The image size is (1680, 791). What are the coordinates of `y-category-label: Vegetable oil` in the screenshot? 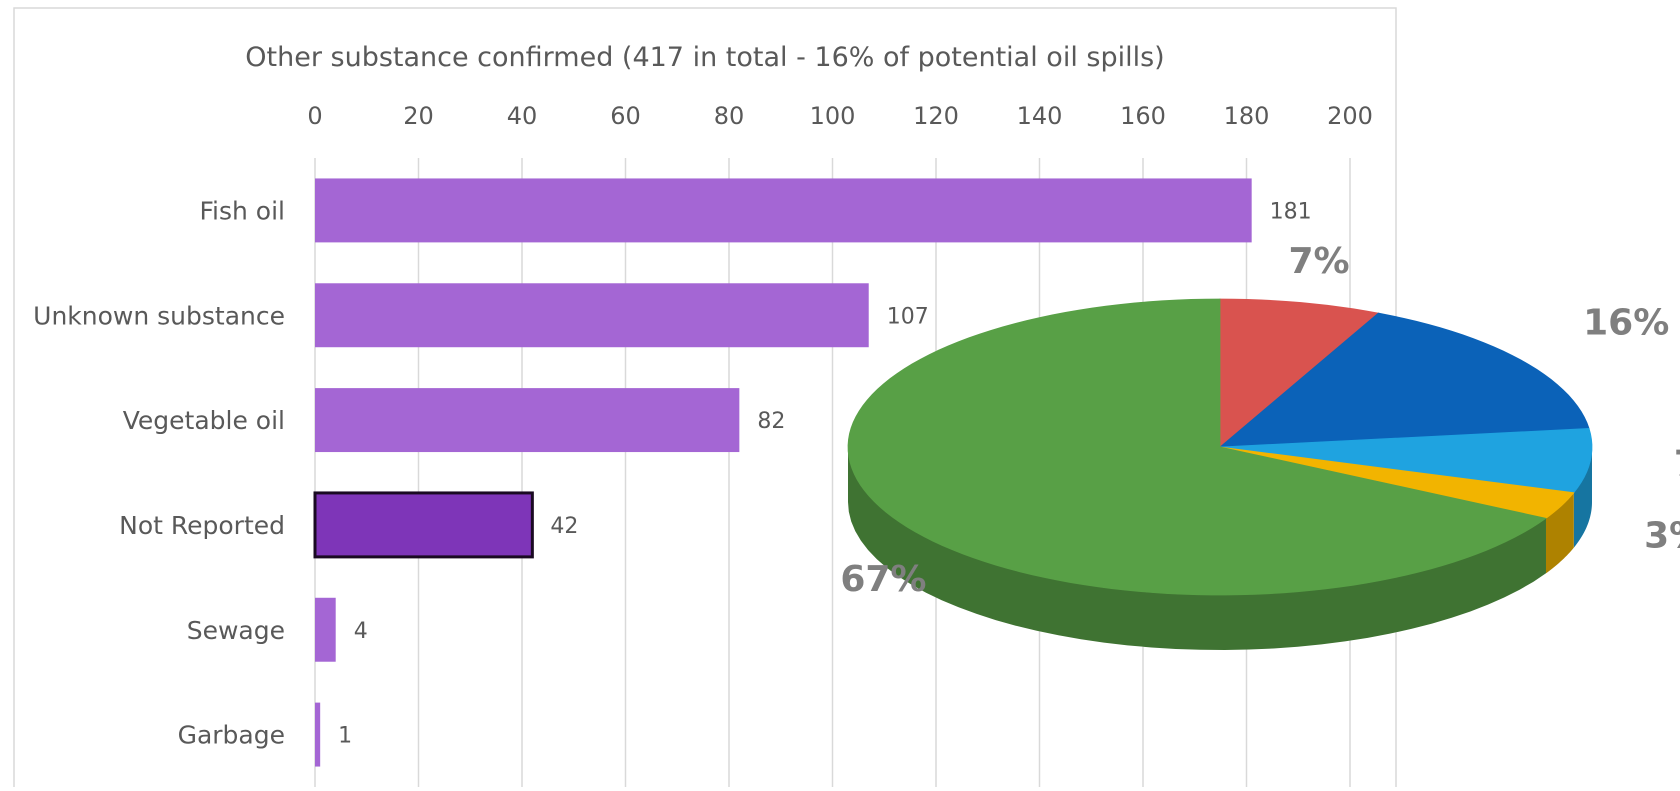 It's located at (204, 420).